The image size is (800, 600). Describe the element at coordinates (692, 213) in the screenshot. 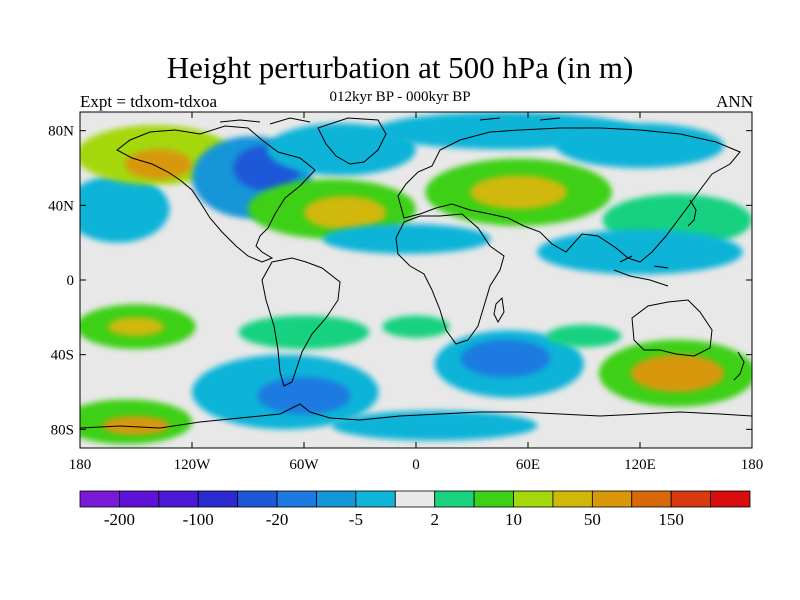

I see `coast-japan` at that location.